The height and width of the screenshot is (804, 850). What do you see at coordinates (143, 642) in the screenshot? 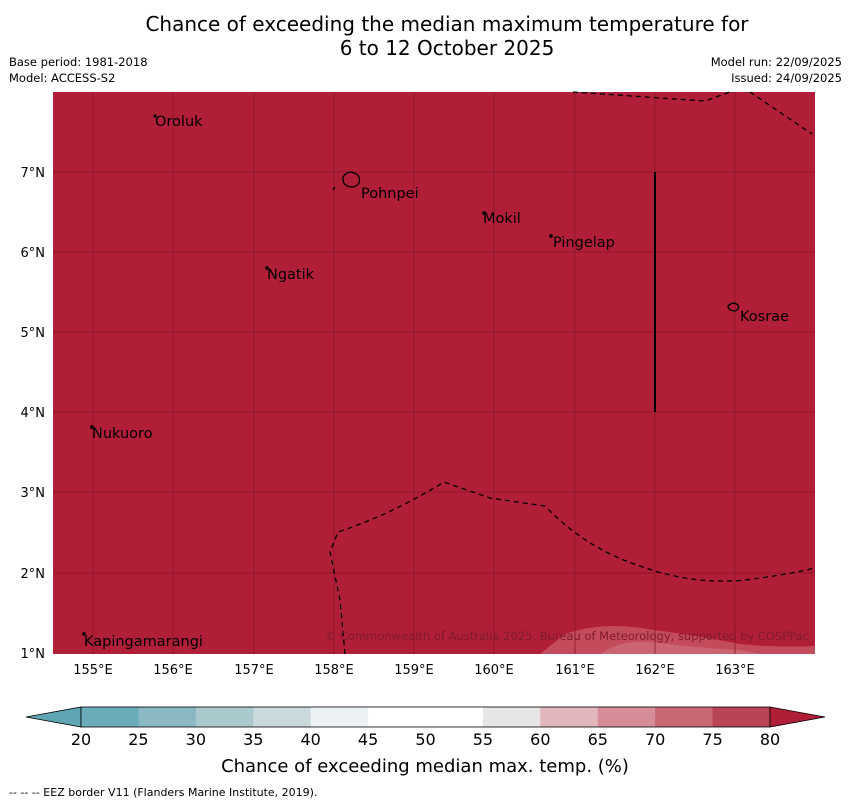
I see `place-label-kapingamarangi: Kapingamarangi` at bounding box center [143, 642].